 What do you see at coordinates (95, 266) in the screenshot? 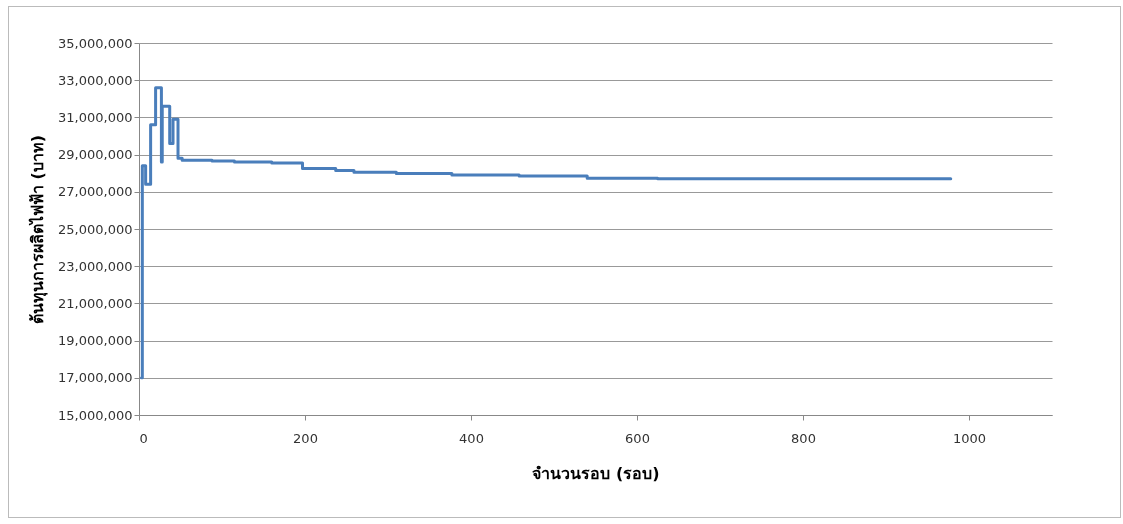
I see `y-tick-label: 23,000,000` at bounding box center [95, 266].